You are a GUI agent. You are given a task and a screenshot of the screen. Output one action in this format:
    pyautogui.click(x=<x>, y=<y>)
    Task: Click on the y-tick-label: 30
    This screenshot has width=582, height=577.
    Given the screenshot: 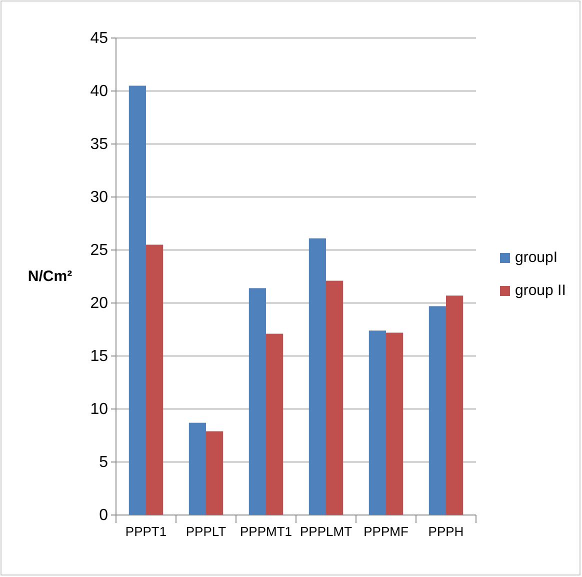 What is the action you would take?
    pyautogui.click(x=99, y=197)
    